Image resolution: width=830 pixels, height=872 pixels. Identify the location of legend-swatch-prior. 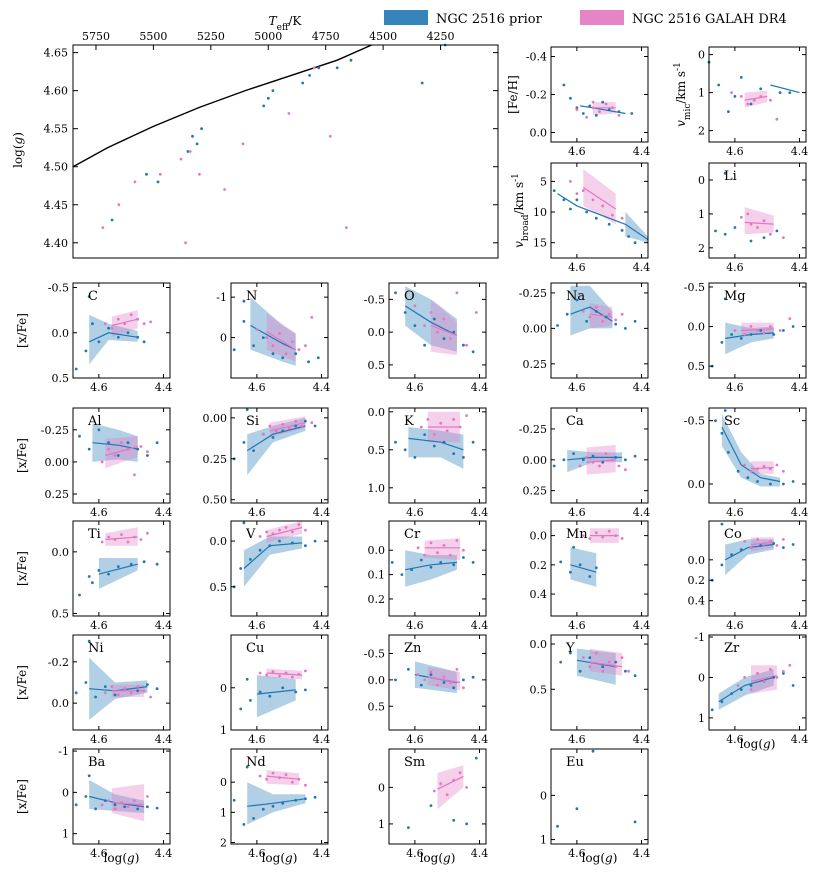
(406, 17).